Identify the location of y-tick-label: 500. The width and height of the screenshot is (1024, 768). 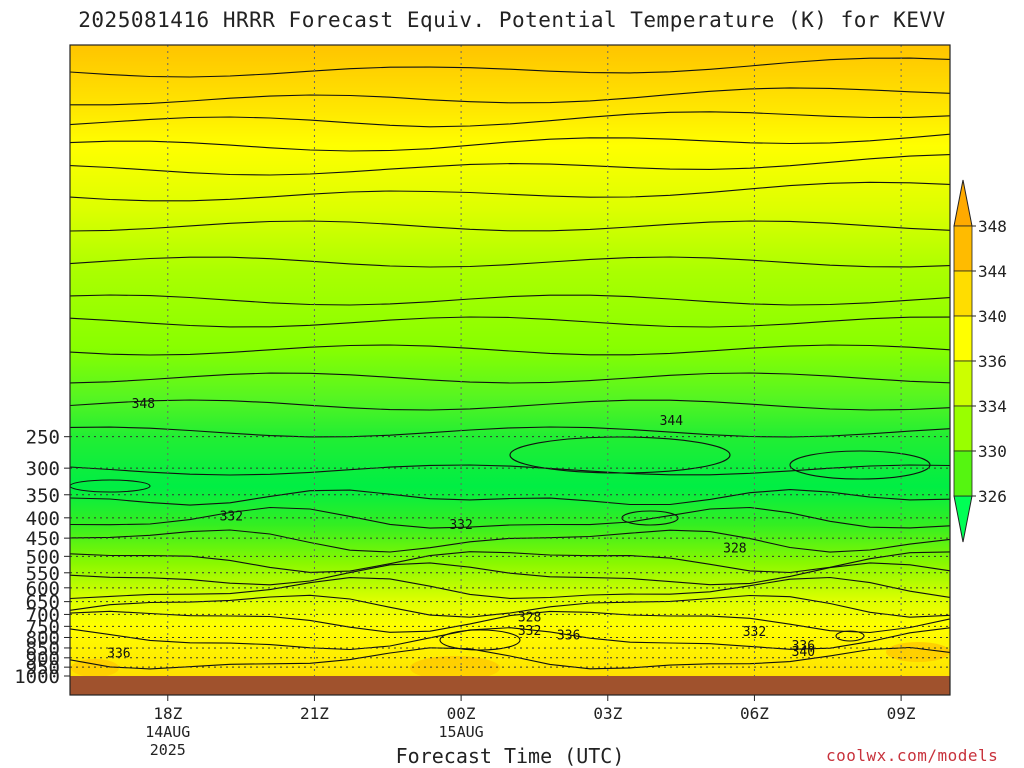
(43, 557).